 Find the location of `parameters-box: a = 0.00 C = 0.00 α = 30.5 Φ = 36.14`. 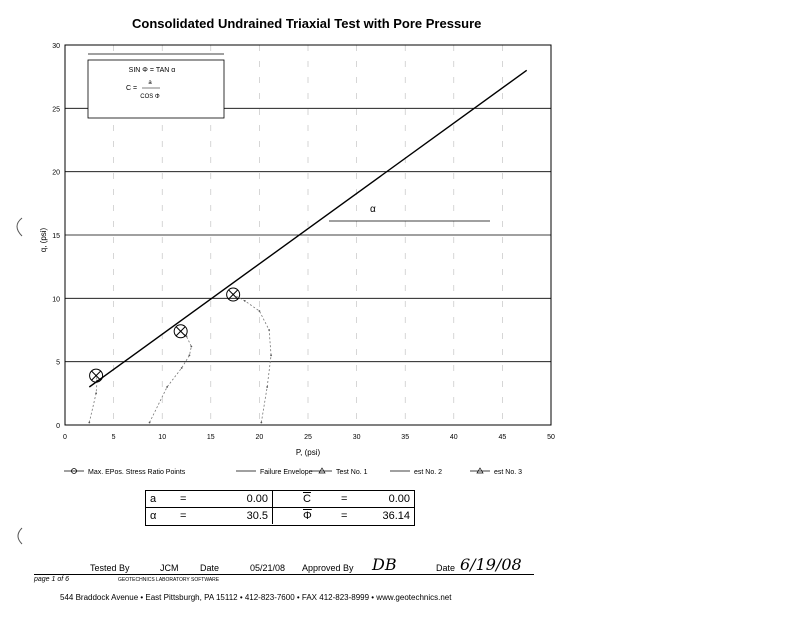

parameters-box: a = 0.00 C = 0.00 α = 30.5 Φ = 36.14 is located at coordinates (280, 508).